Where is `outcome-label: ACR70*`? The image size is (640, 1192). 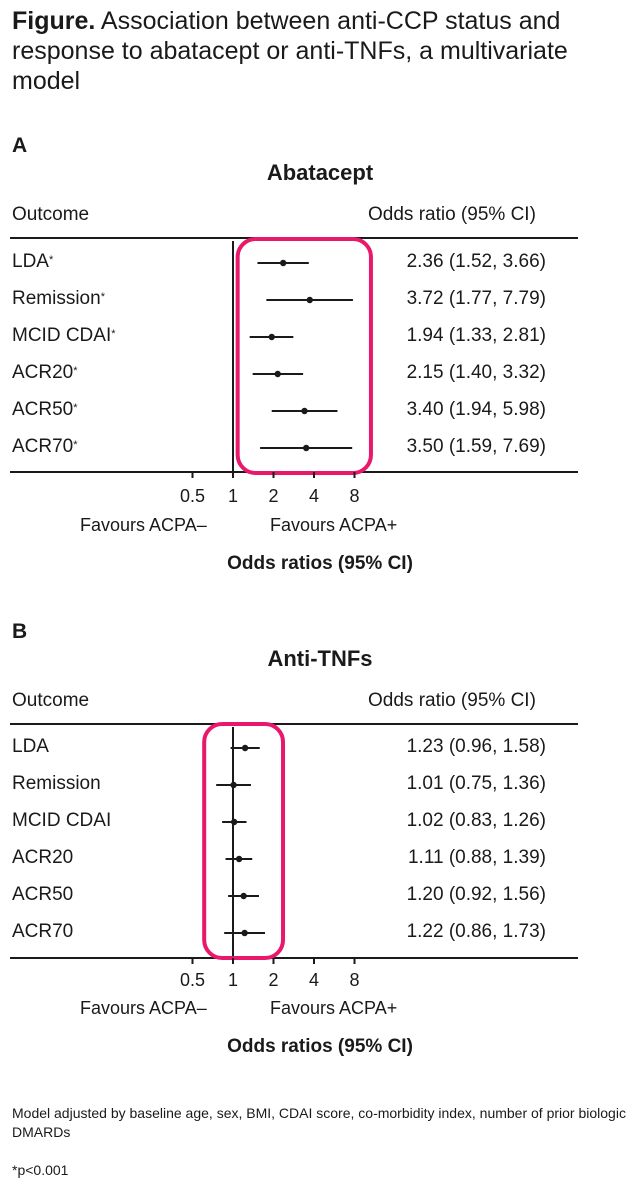 outcome-label: ACR70* is located at coordinates (45, 447).